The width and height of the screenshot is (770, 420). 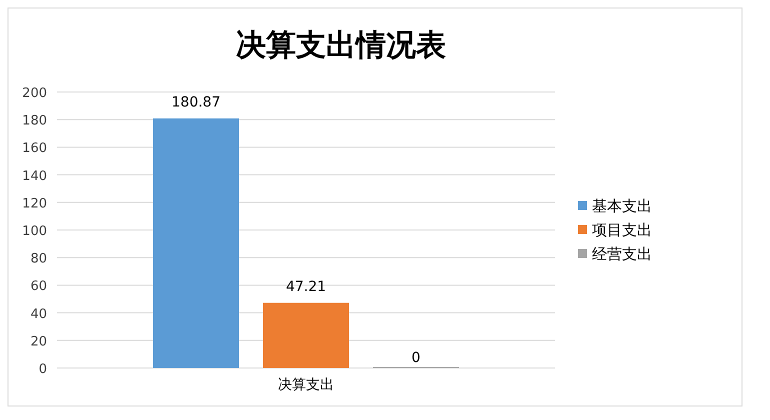 I want to click on y-tick-label: 120, so click(x=34, y=204).